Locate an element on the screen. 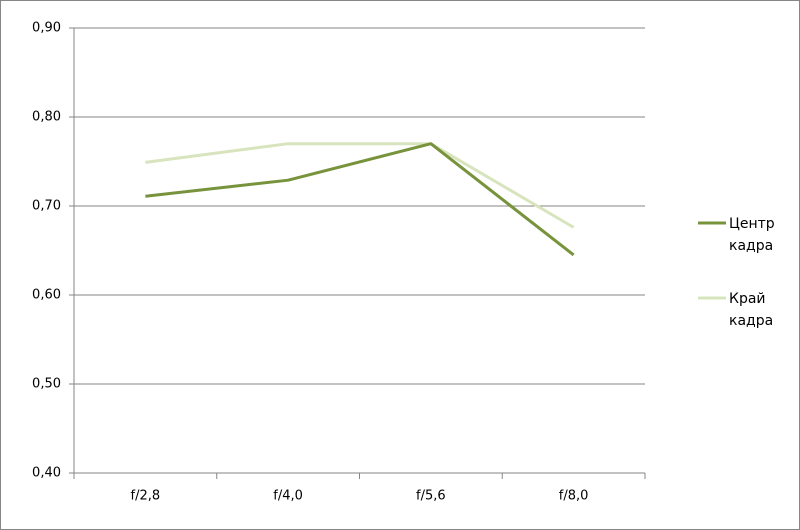  y-tick-label: 0,70 is located at coordinates (46, 206).